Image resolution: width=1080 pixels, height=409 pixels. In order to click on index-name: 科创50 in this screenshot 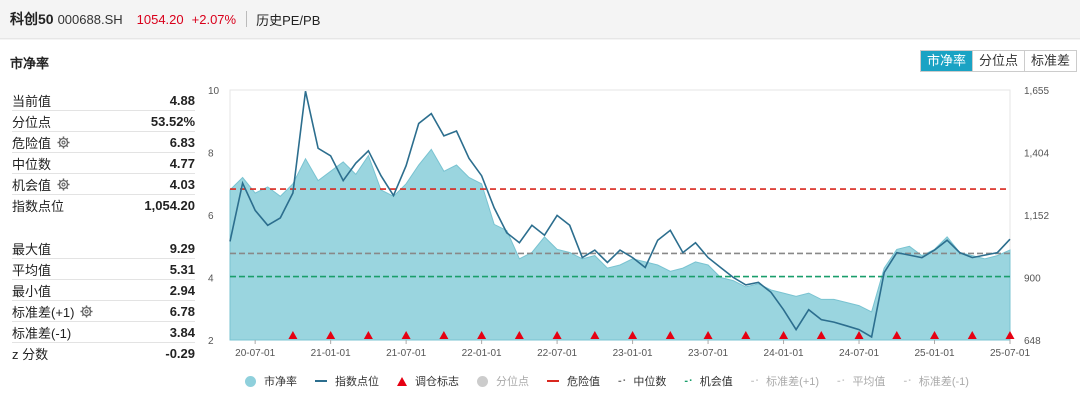, I will do `click(32, 19)`.